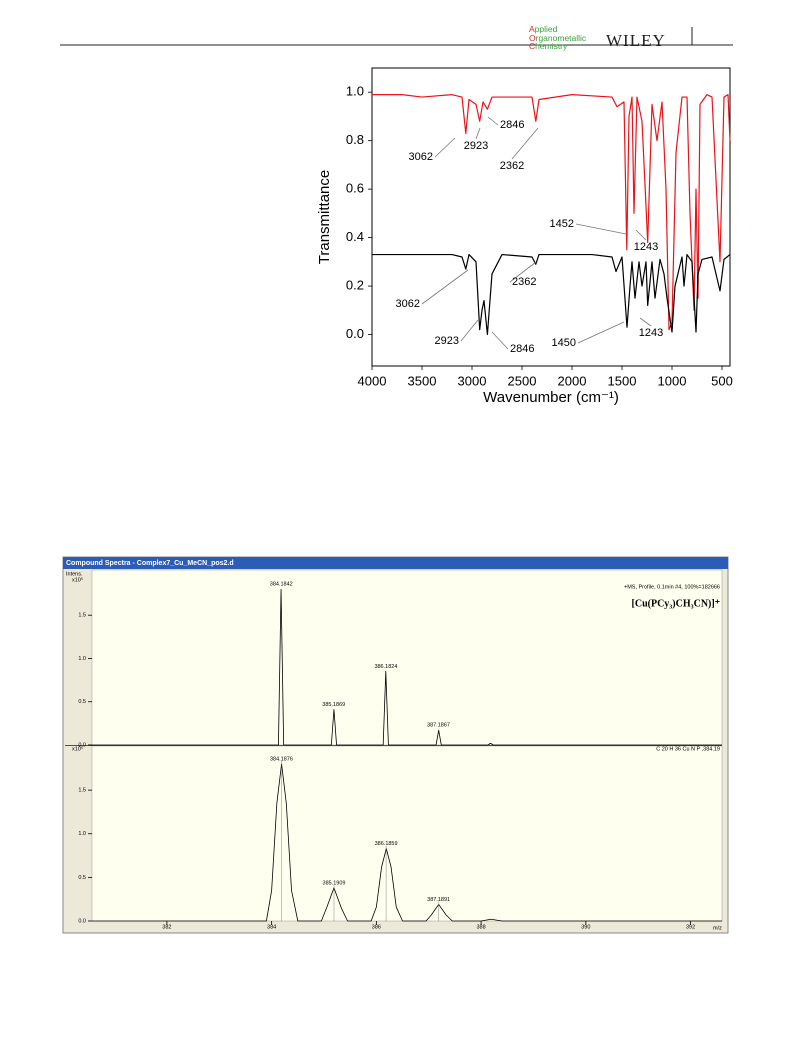  I want to click on publisher: WILEY, so click(636, 40).